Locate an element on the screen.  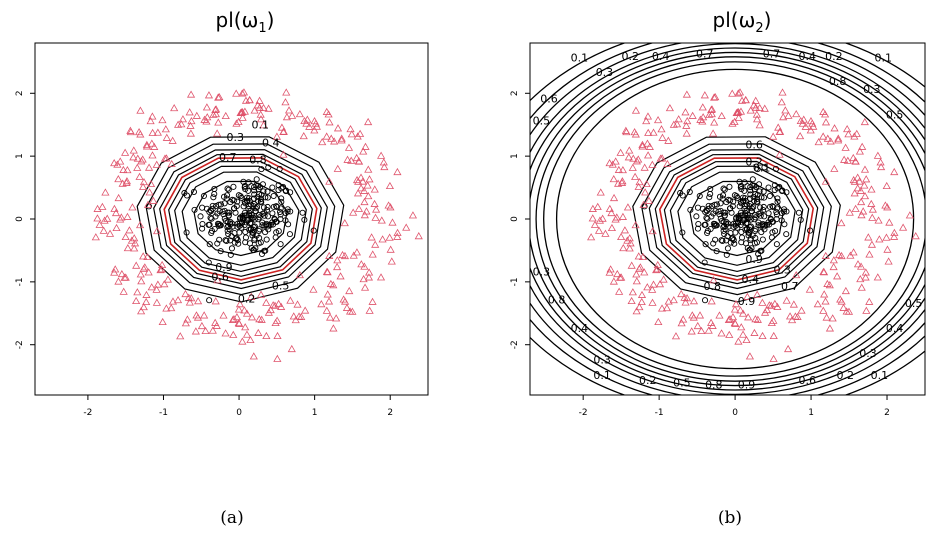
contour-label: 0.6 is located at coordinates (754, 144).